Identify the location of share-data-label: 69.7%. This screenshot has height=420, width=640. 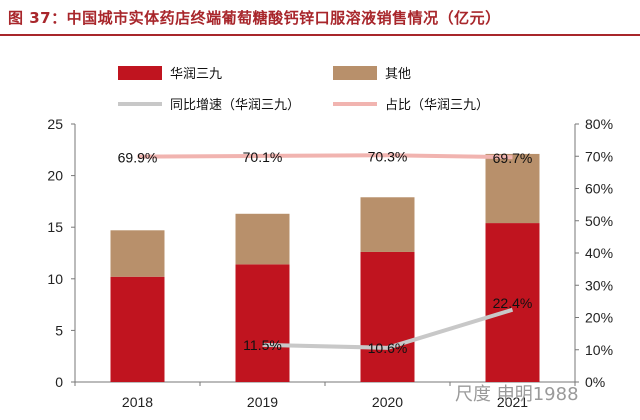
(513, 158).